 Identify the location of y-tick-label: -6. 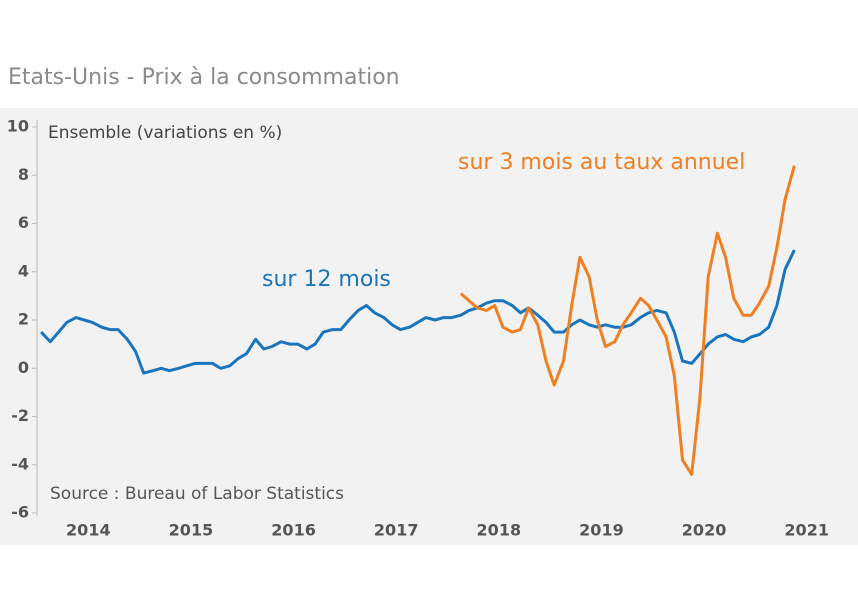
(20, 512).